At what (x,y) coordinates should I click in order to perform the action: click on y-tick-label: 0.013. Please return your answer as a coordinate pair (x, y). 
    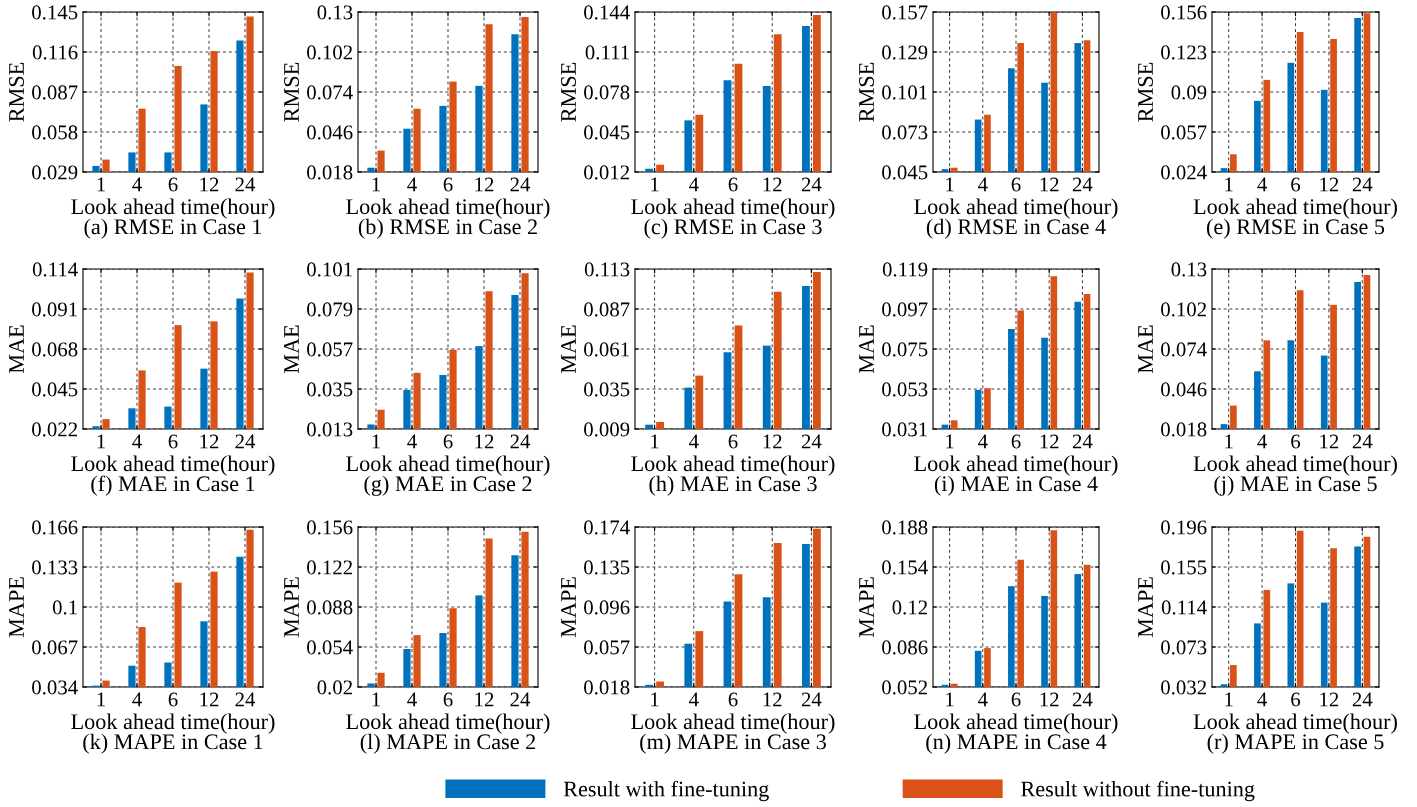
    Looking at the image, I should click on (330, 429).